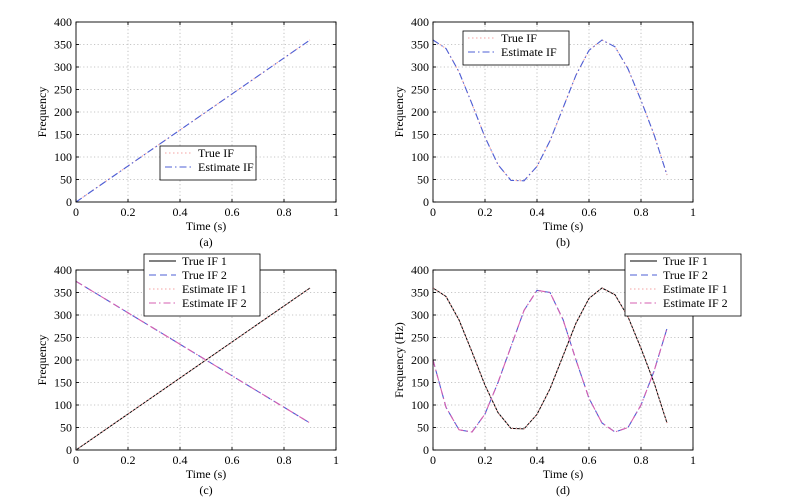 Image resolution: width=787 pixels, height=501 pixels. What do you see at coordinates (563, 490) in the screenshot?
I see `caption-d: (d)` at bounding box center [563, 490].